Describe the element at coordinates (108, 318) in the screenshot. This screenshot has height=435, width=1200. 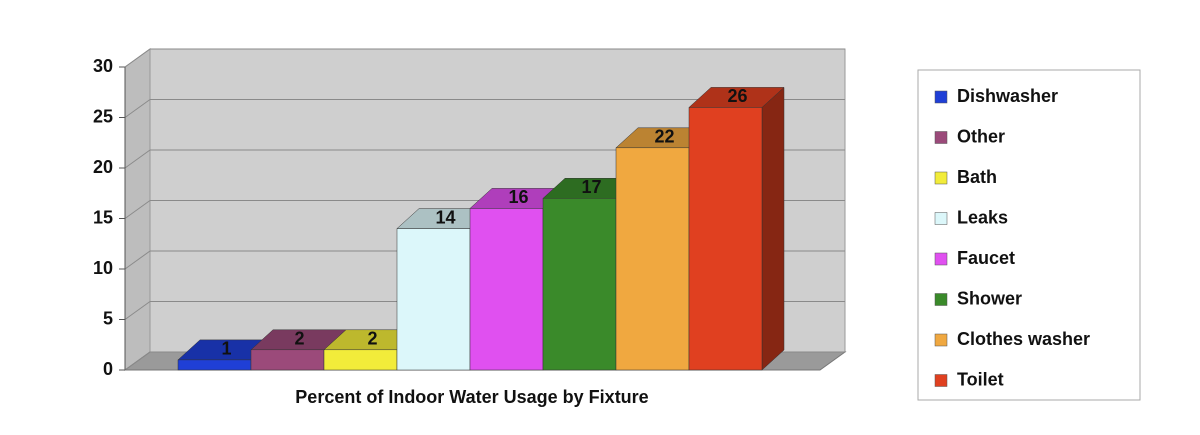
I see `y-tick-label: 5` at that location.